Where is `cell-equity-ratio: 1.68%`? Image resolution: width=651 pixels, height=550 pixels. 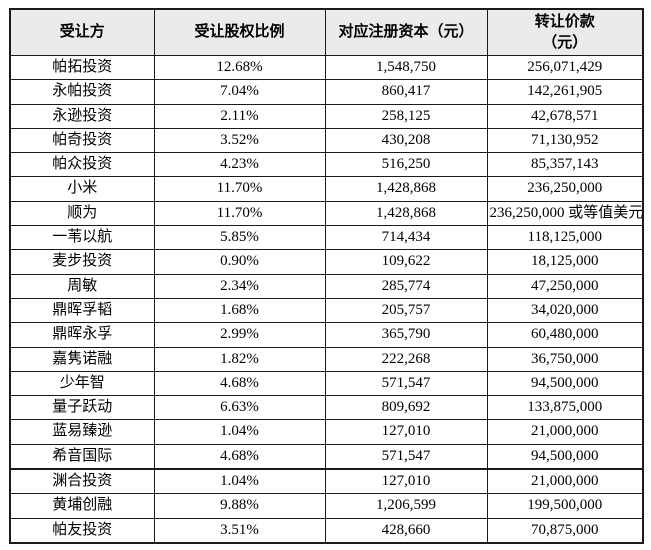 cell-equity-ratio: 1.68% is located at coordinates (239, 310).